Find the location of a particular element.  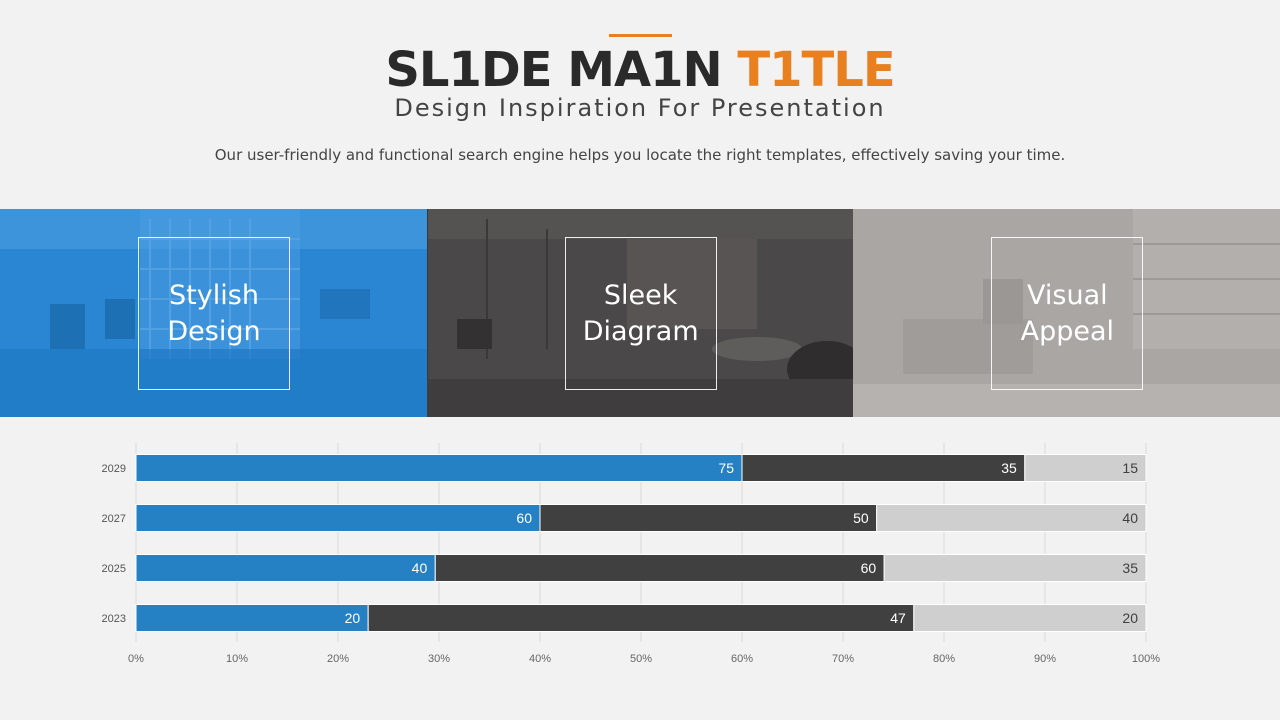

data-label: 50 is located at coordinates (861, 518).